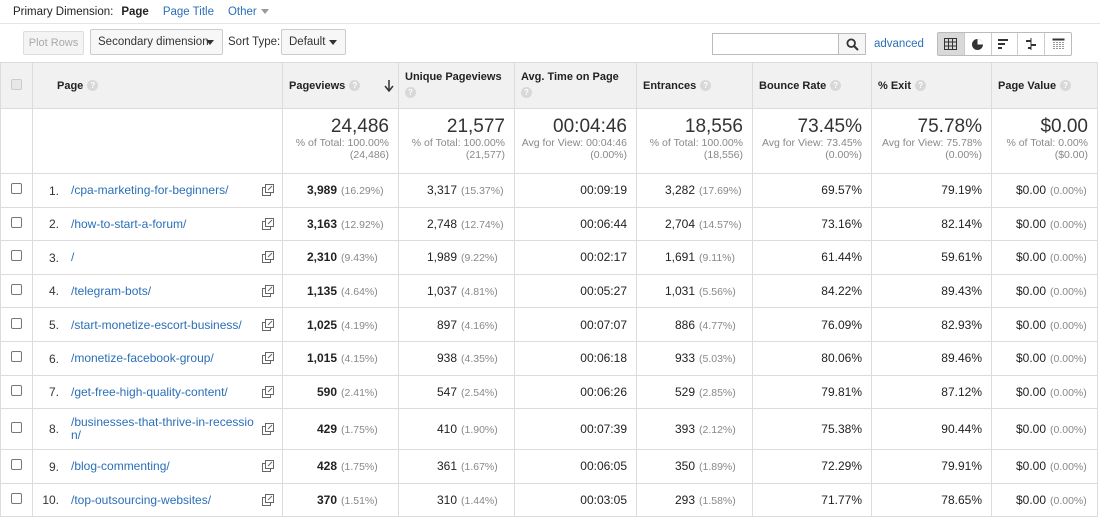  What do you see at coordinates (812, 358) in the screenshot?
I see `bounce-rate-cell: 80.06%` at bounding box center [812, 358].